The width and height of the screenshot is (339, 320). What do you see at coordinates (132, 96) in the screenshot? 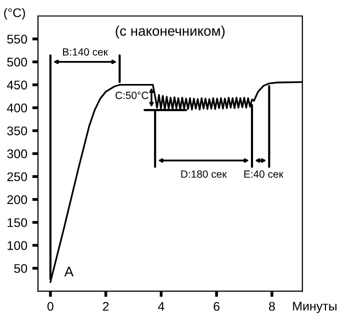
I see `annotation: C:50°C` at bounding box center [132, 96].